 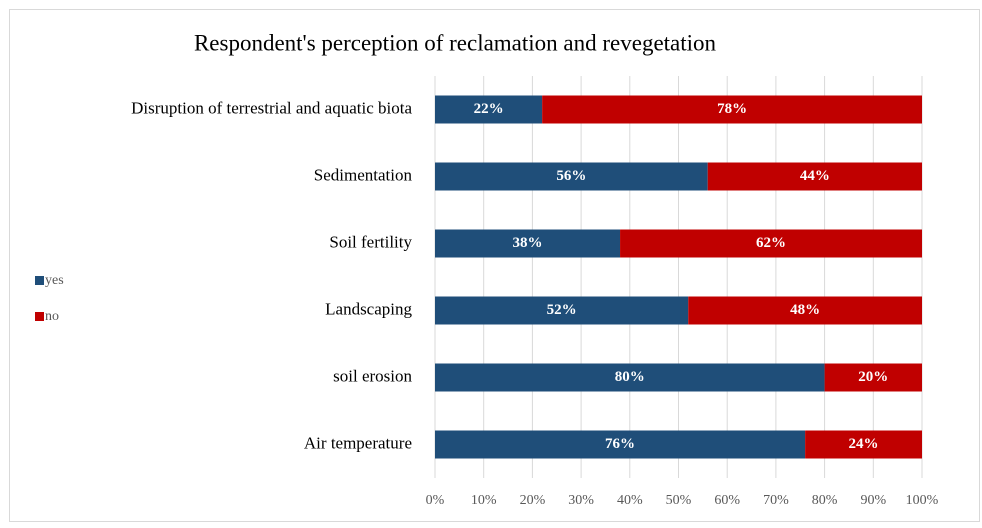 I want to click on x-tick-label: 100%, so click(x=922, y=500).